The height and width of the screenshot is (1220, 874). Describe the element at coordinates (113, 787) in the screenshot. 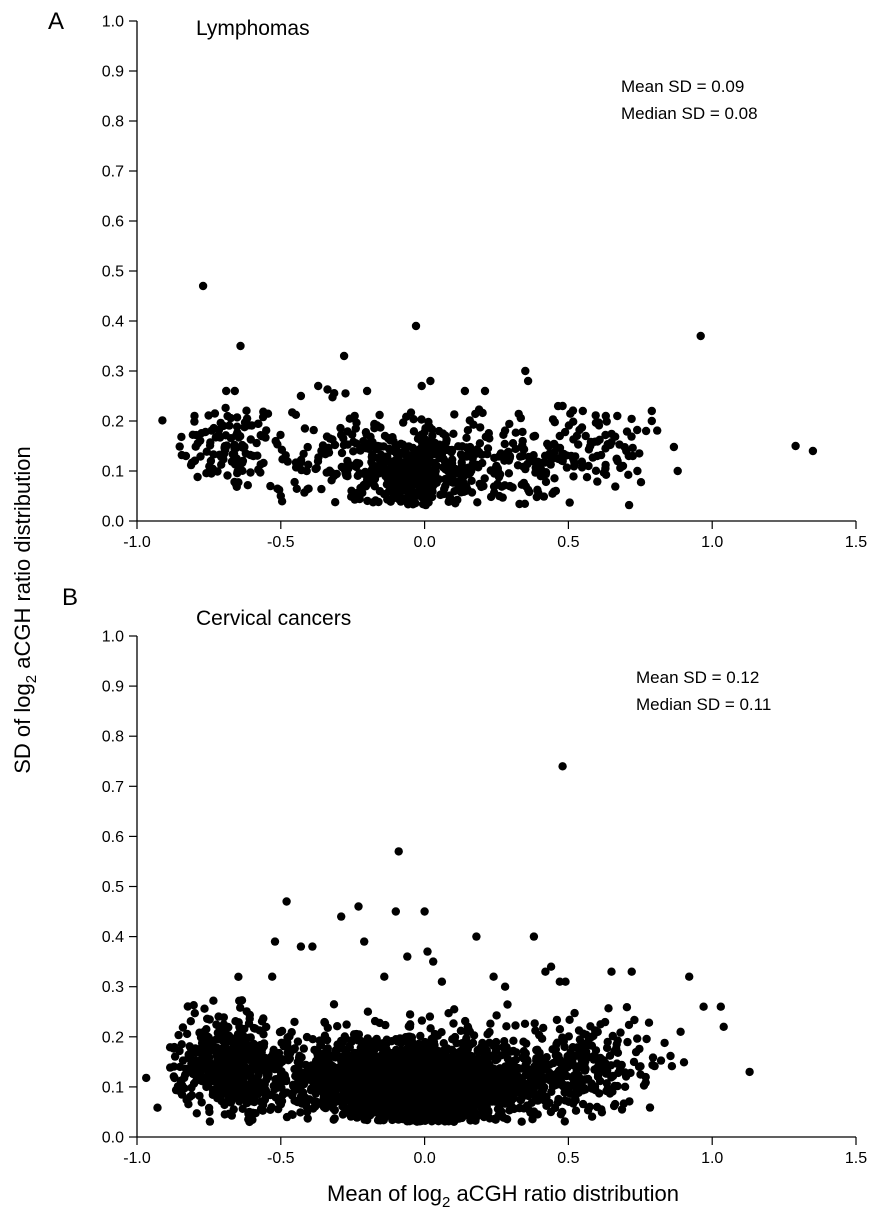

I see `y-tick-label: 0.7` at that location.